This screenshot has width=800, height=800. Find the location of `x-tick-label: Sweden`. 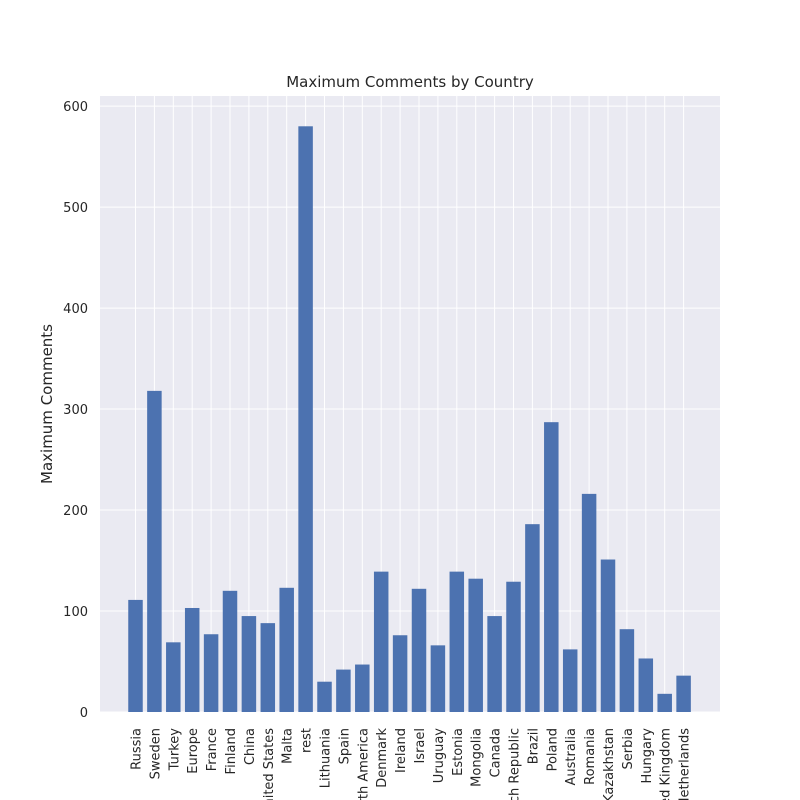

x-tick-label: Sweden is located at coordinates (155, 753).